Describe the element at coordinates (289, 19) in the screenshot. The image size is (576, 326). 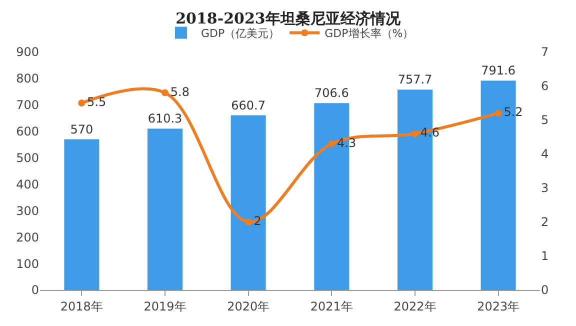
I see `chart-title: 2018-2023年坦桑尼亚经济情况` at that location.